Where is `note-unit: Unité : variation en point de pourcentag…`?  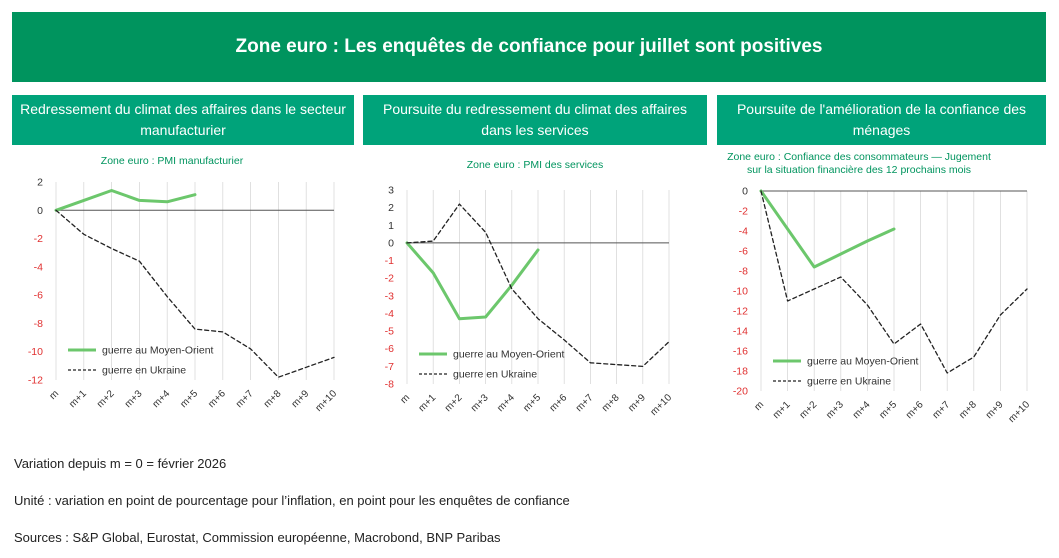 note-unit: Unité : variation en point de pourcentag… is located at coordinates (292, 500).